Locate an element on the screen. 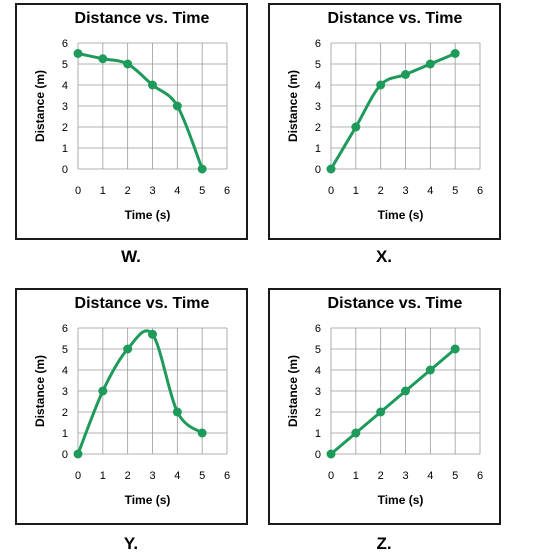 The height and width of the screenshot is (560, 551). grid is located at coordinates (405, 106).